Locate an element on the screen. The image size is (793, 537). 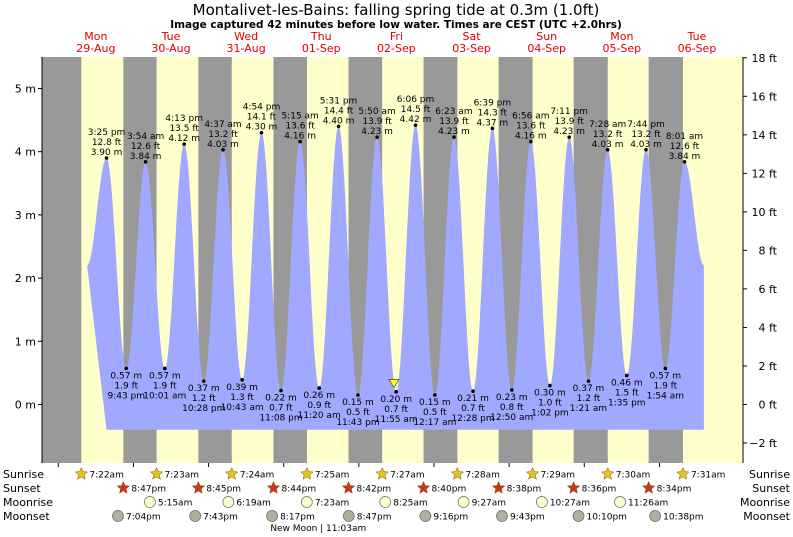
high-tide-metres: 4.30 m is located at coordinates (262, 128).